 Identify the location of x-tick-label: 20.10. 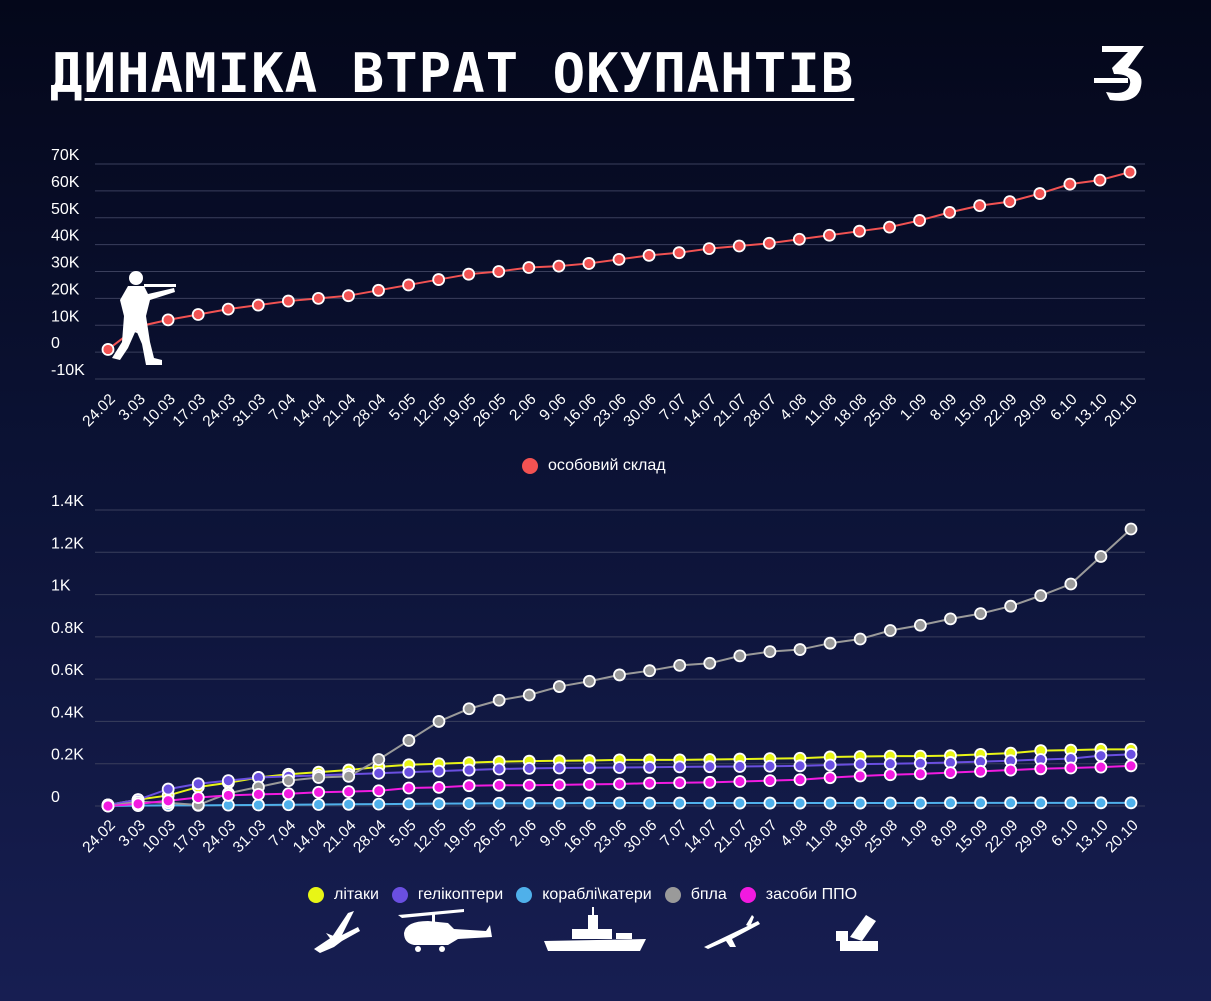
(1122, 837).